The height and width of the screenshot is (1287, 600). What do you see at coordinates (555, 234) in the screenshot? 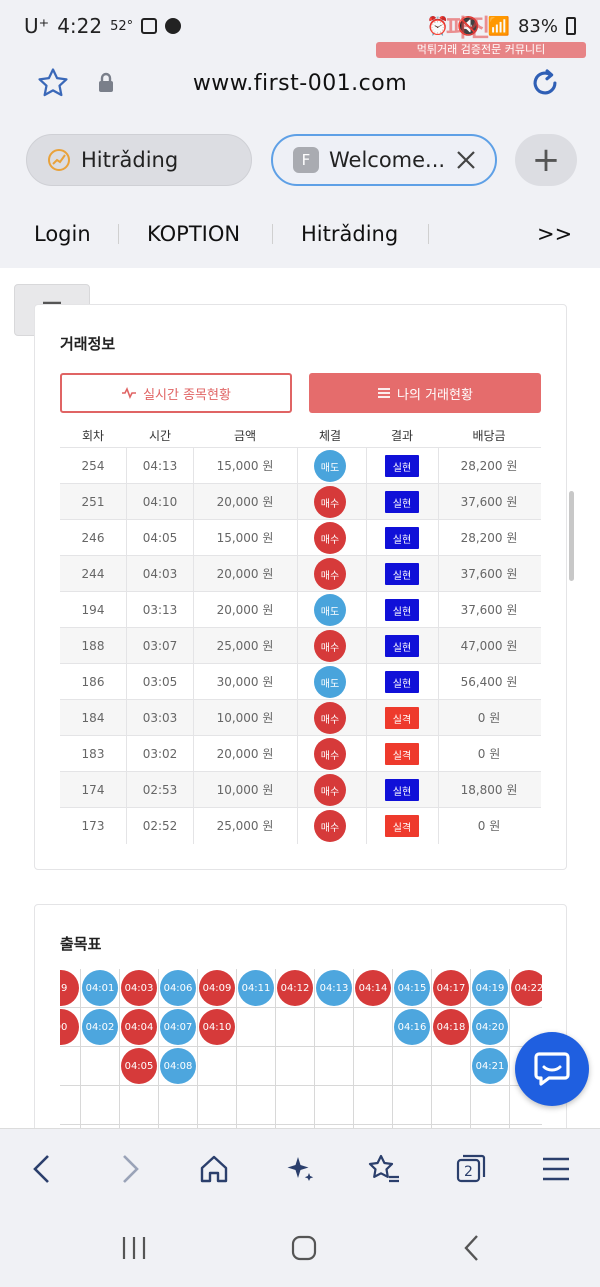
I see `bookmark-more-button: >>` at bounding box center [555, 234].